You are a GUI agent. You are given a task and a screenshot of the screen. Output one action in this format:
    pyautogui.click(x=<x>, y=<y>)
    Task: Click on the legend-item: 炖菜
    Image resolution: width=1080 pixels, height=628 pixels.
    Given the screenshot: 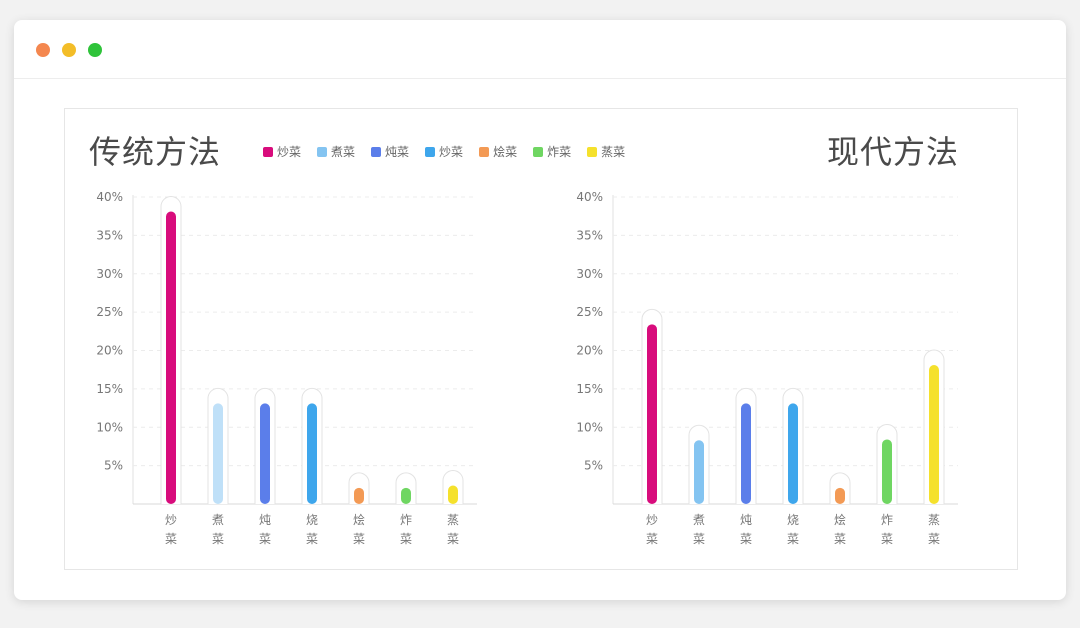 What is the action you would take?
    pyautogui.click(x=390, y=151)
    